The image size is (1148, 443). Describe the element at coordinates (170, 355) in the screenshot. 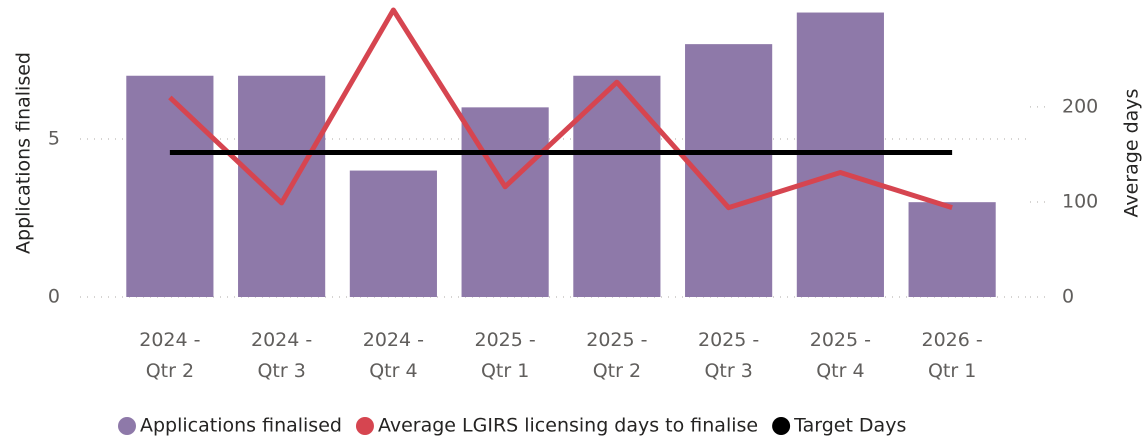

I see `x-tick-label: 2024 - Qtr 2` at that location.